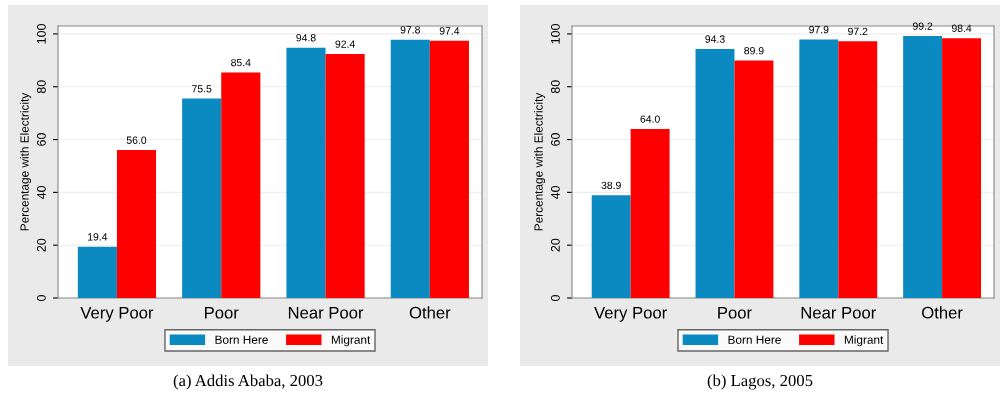 Image resolution: width=1002 pixels, height=400 pixels. I want to click on text: (a) Addis Ababa, 2003, so click(248, 382).